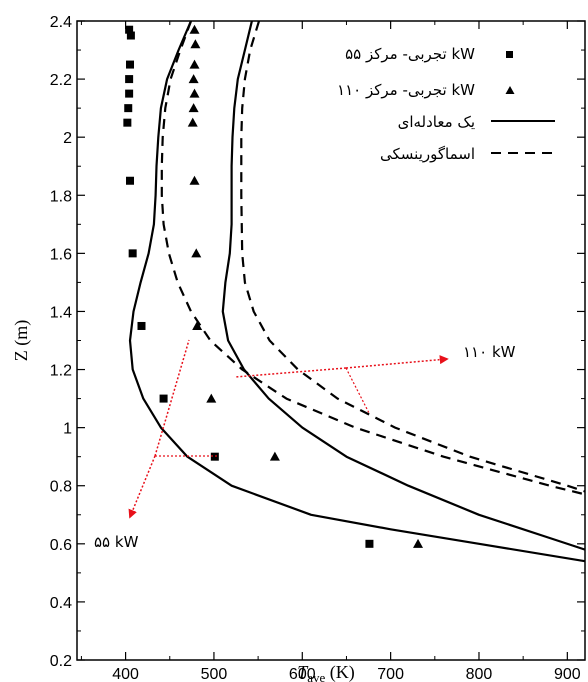  Describe the element at coordinates (116, 542) in the screenshot. I see `annotation-55kw-label: ۵۵ kW` at that location.